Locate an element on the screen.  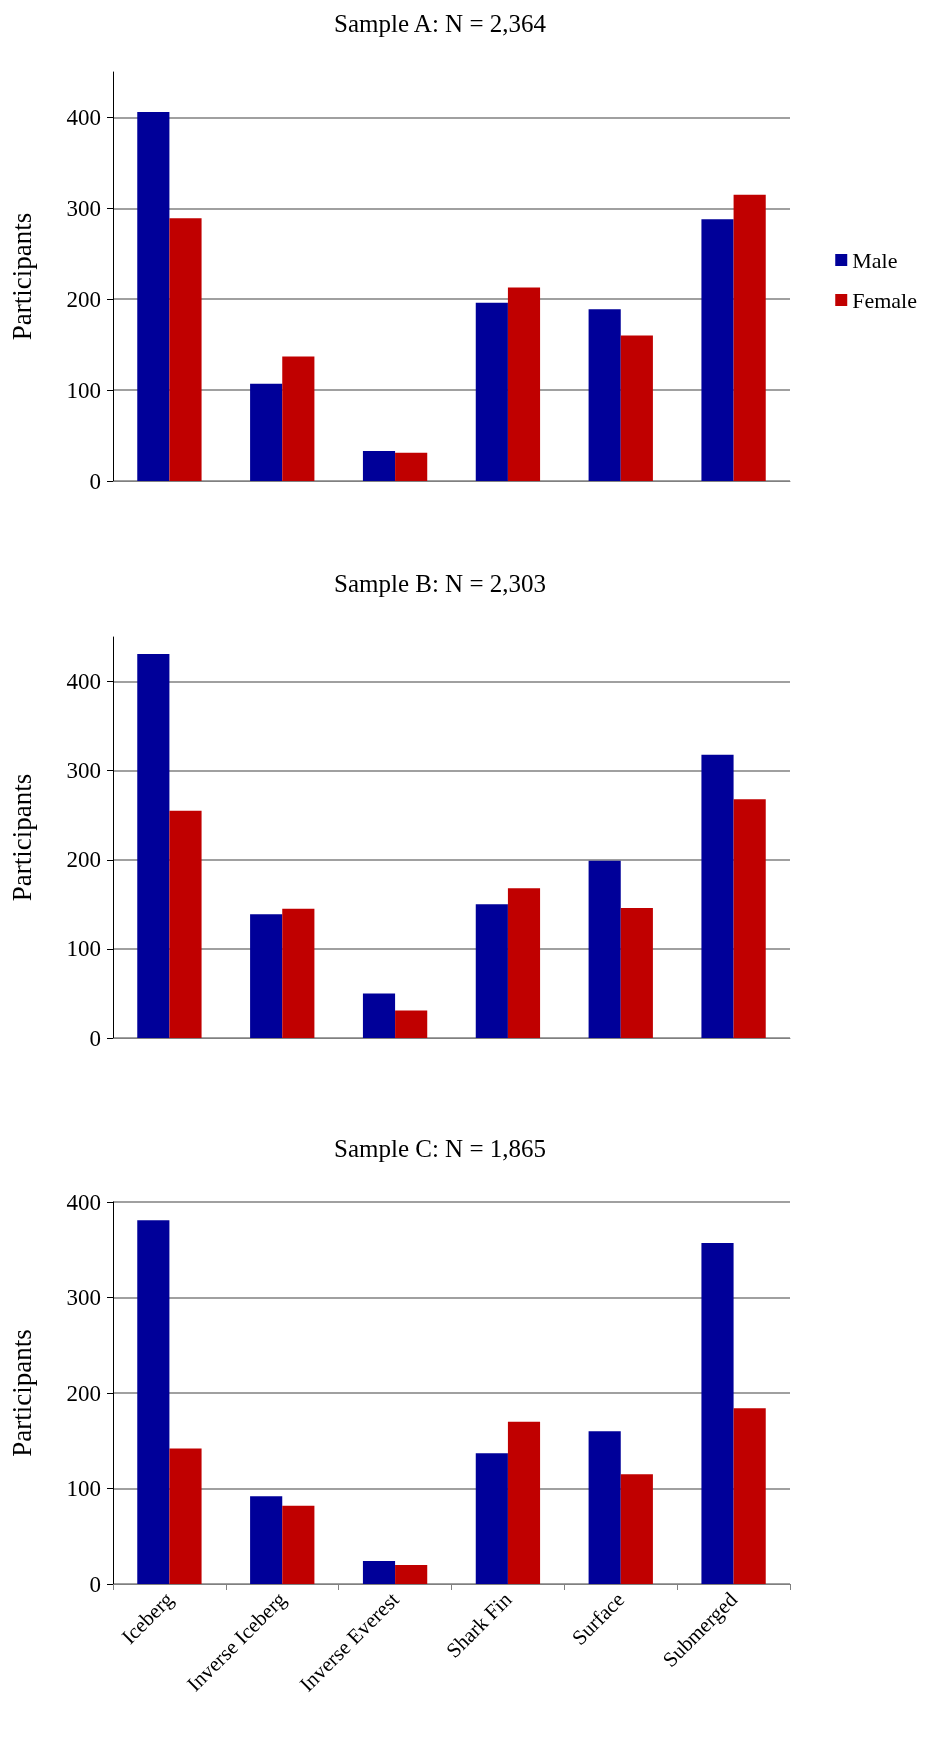
legend-label: Female is located at coordinates (885, 300).